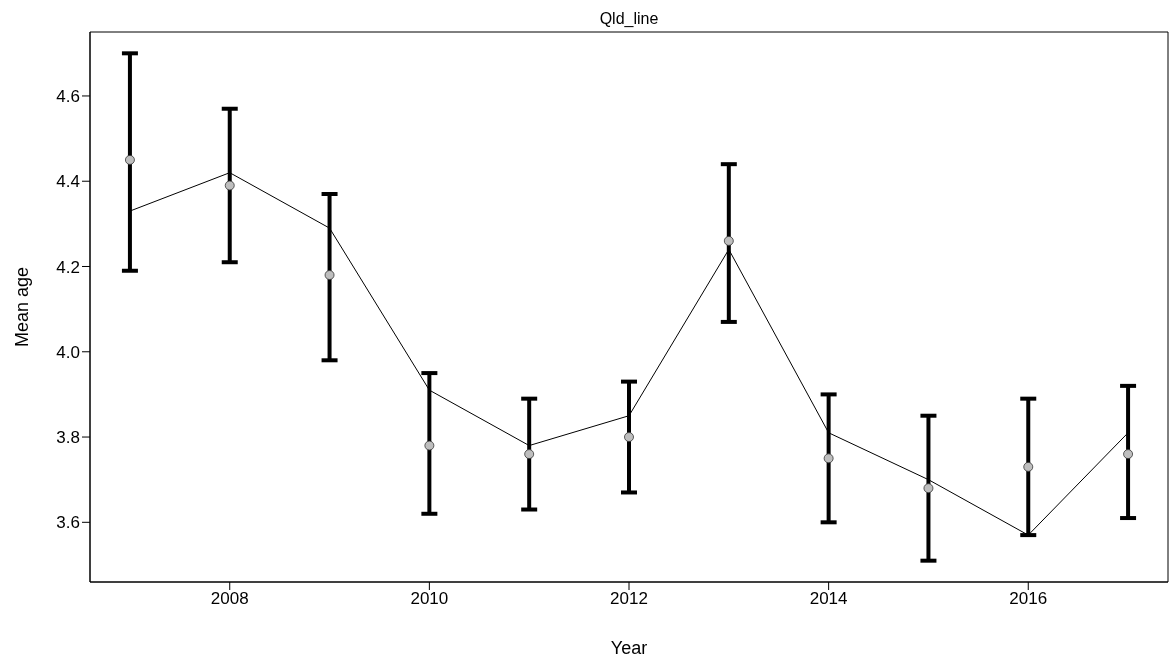 Image resolution: width=1172 pixels, height=668 pixels. Describe the element at coordinates (229, 599) in the screenshot. I see `x-tick-label: 2008` at that location.